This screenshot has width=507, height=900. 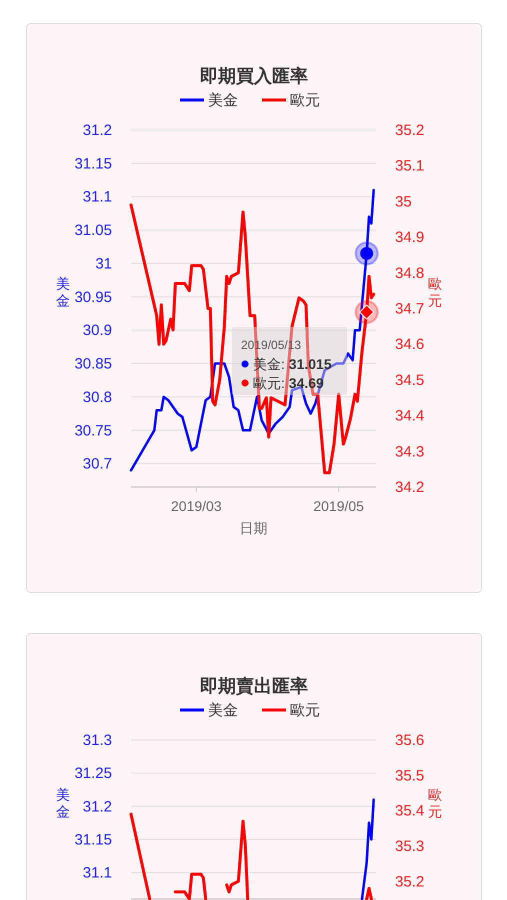 I want to click on x-tick-label: 2019/05, so click(x=338, y=506).